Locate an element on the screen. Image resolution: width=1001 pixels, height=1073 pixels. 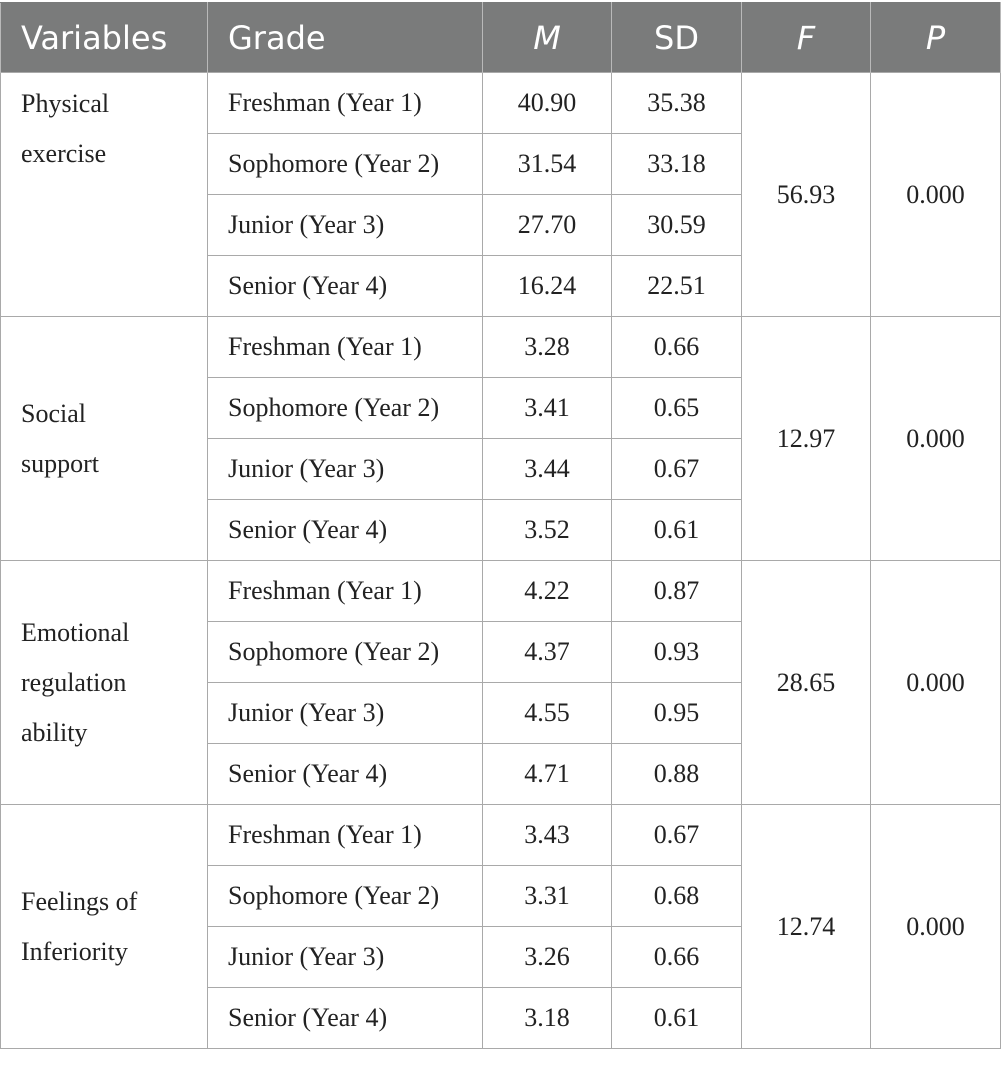
header-sd: SD is located at coordinates (676, 37).